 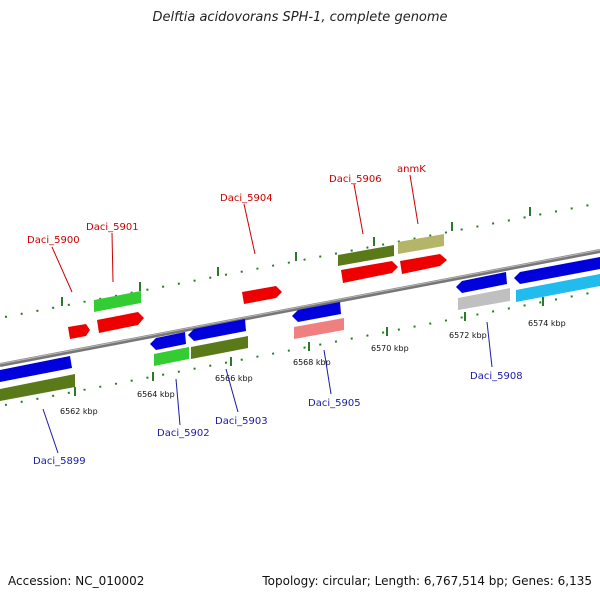 What do you see at coordinates (183, 433) in the screenshot?
I see `gene-label: Daci_5902` at bounding box center [183, 433].